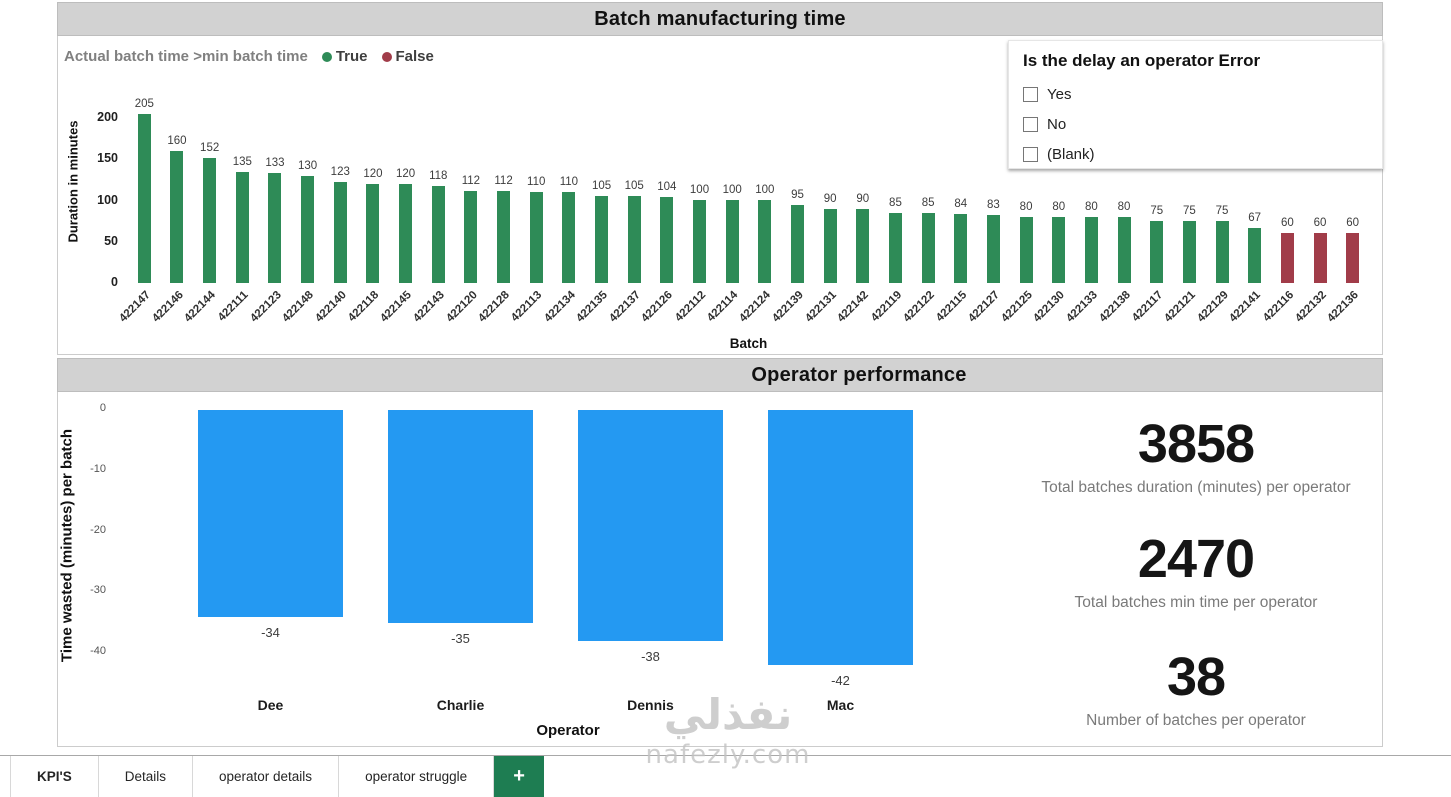 The height and width of the screenshot is (797, 1451). Describe the element at coordinates (102, 408) in the screenshot. I see `operator-y-tick: 0` at that location.